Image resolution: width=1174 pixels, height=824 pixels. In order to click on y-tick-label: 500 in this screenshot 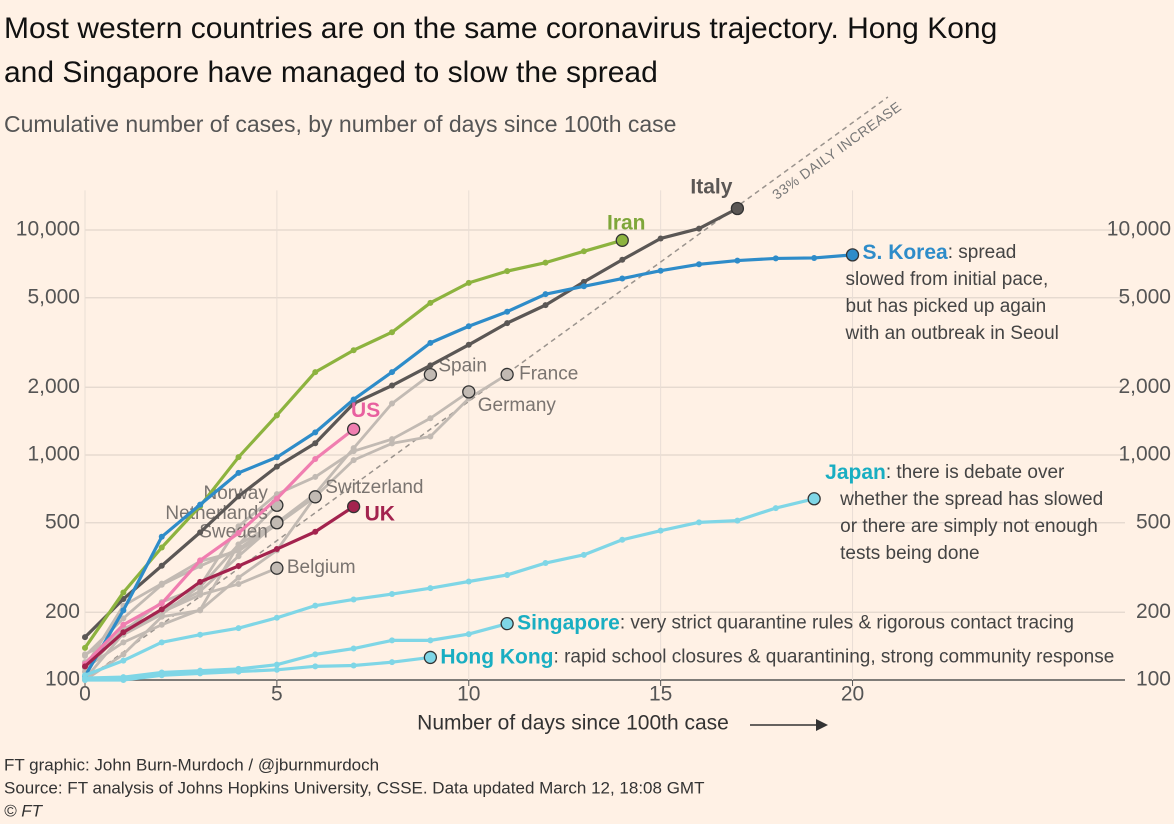, I will do `click(62, 521)`.